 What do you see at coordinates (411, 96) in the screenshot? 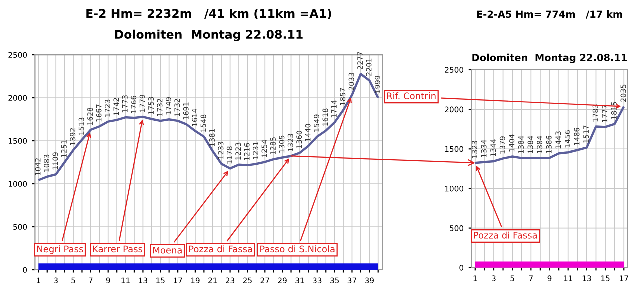
I see `annotation: Rif. Contrin` at bounding box center [411, 96].